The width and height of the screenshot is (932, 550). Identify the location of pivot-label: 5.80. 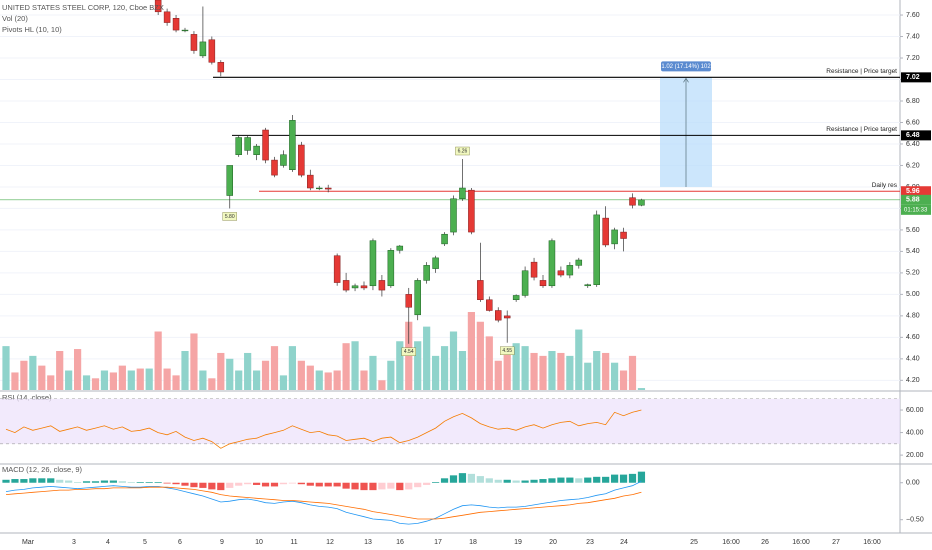
(230, 217).